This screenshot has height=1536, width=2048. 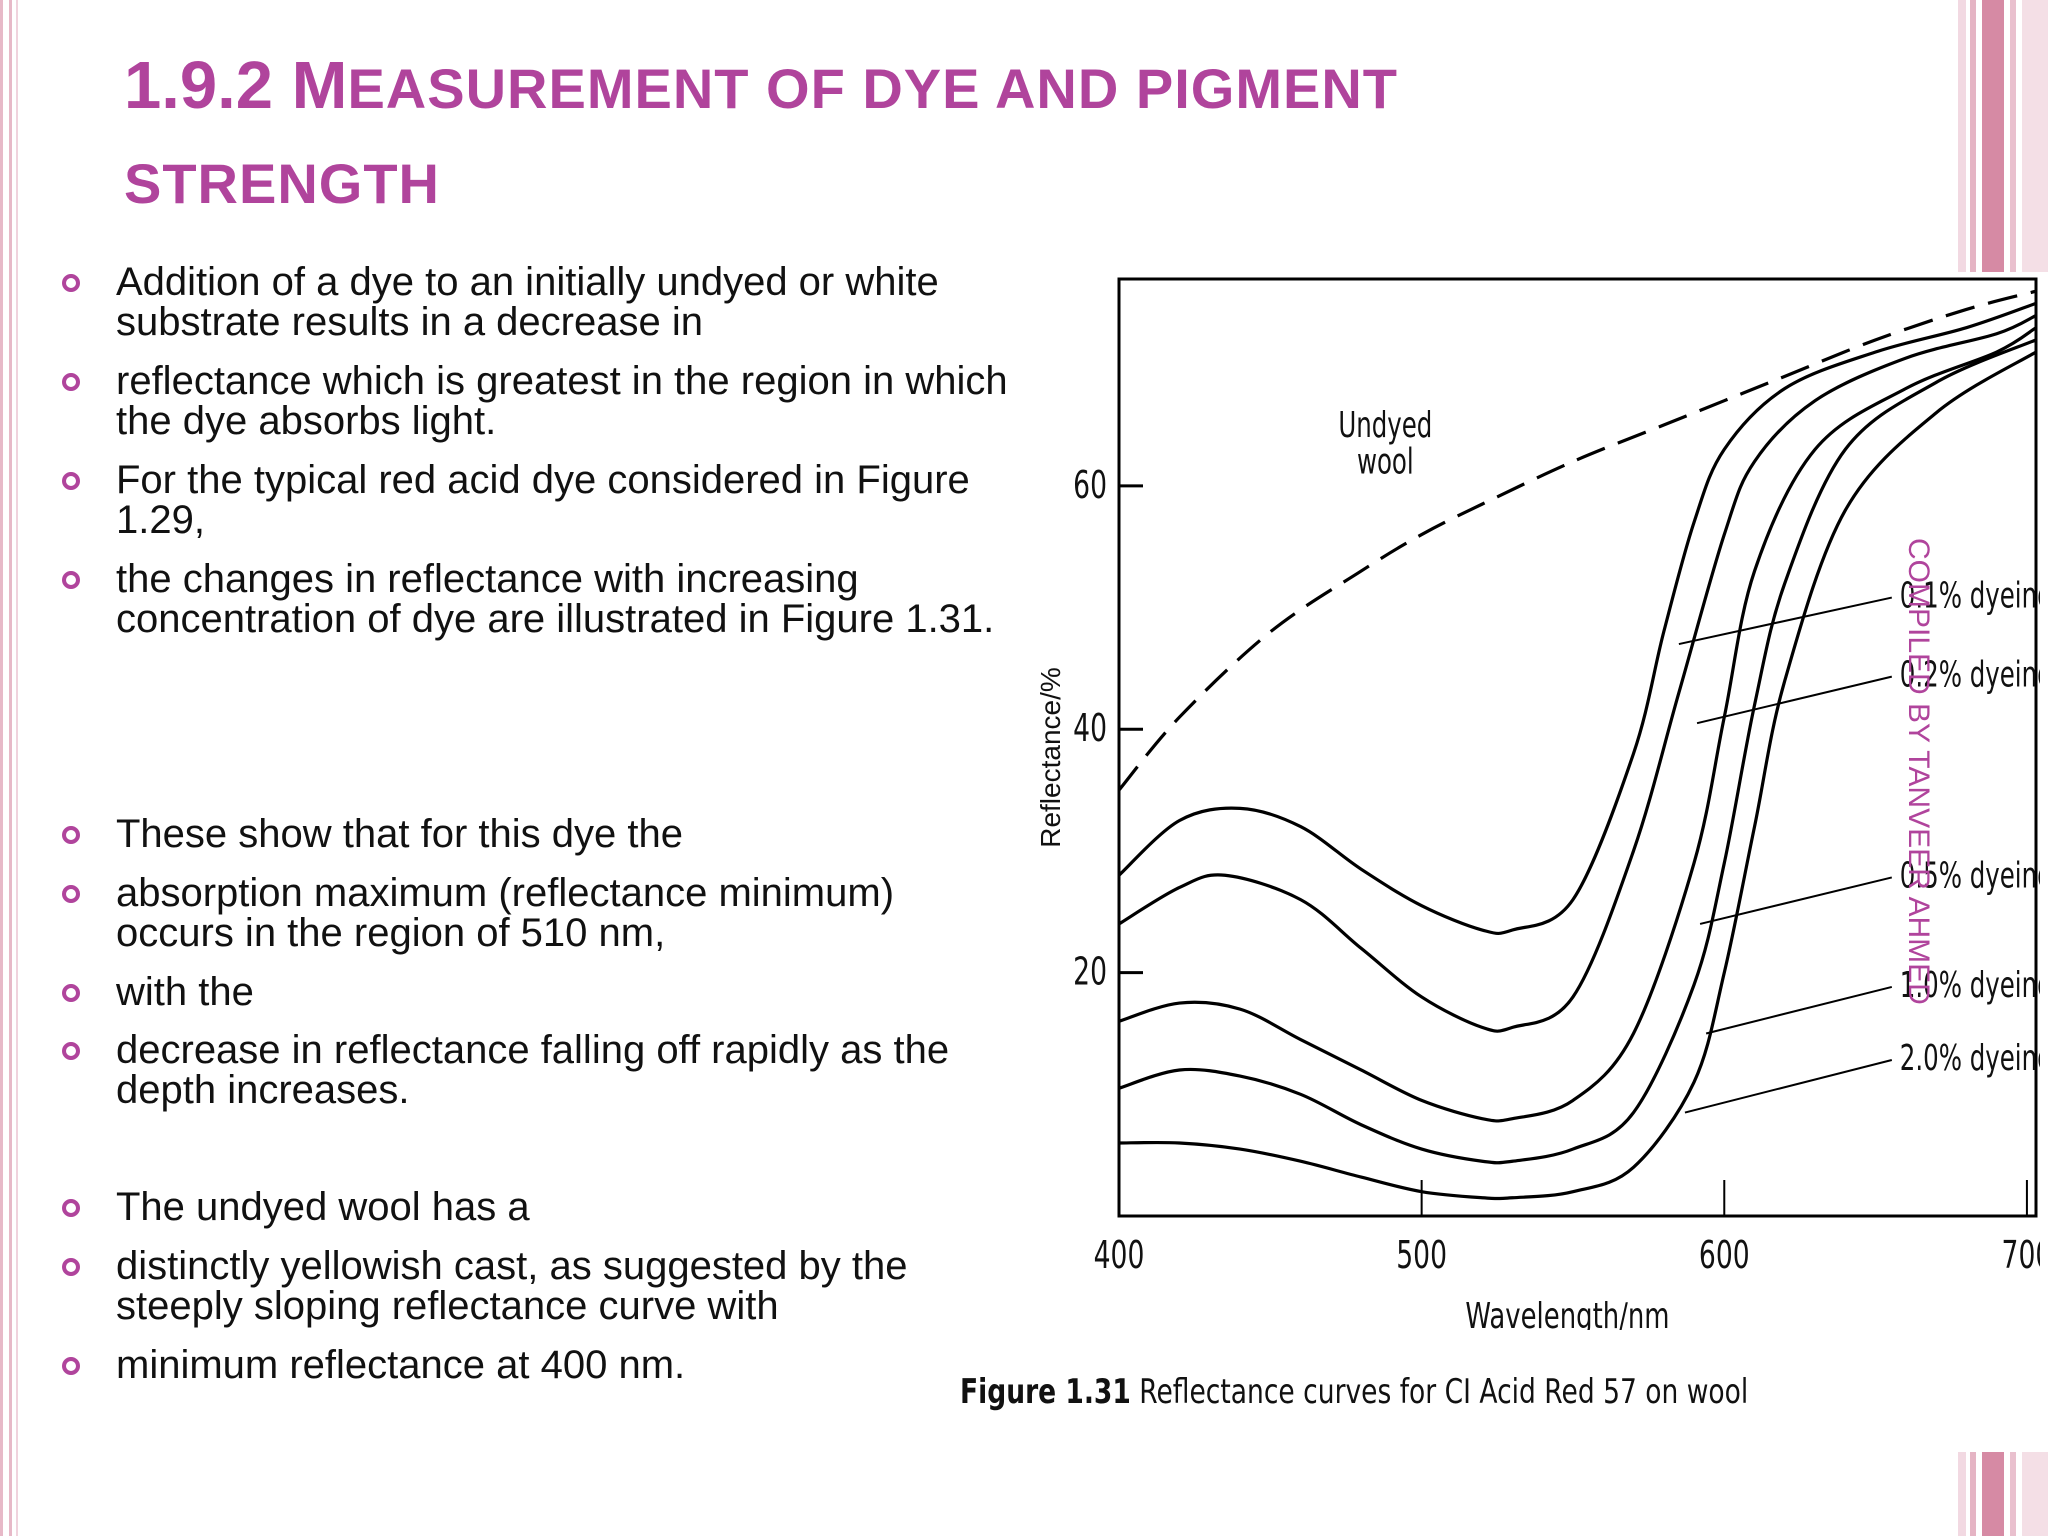 What do you see at coordinates (1421, 1255) in the screenshot?
I see `x-tick-label: 500` at bounding box center [1421, 1255].